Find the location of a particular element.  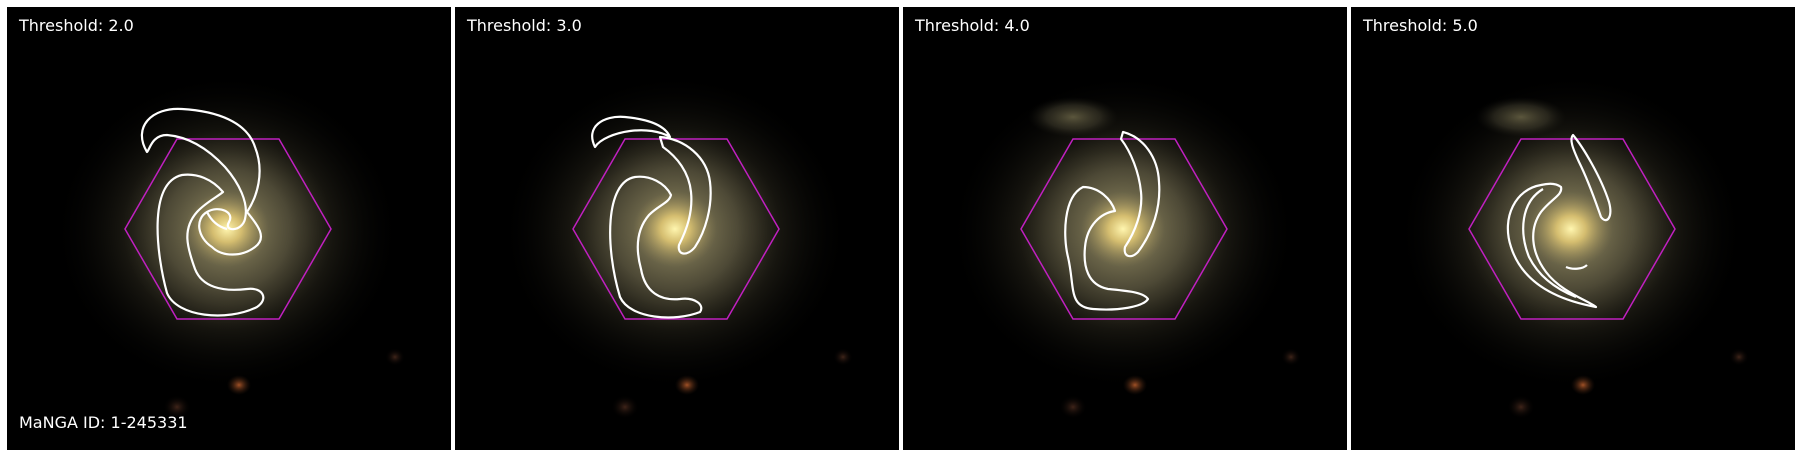

galaxy-id-label: MaNGA ID: 1-245331 is located at coordinates (103, 422).